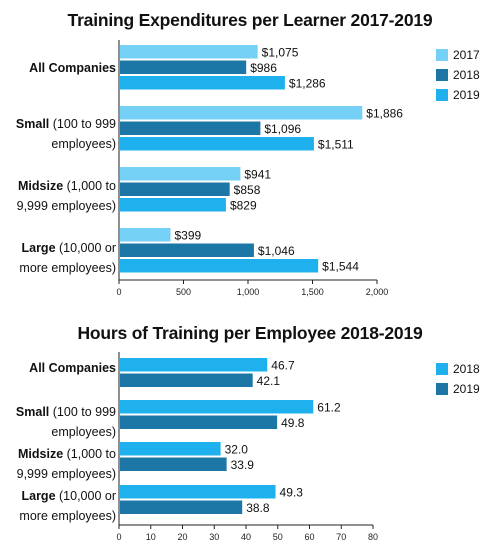 The height and width of the screenshot is (558, 500). I want to click on x-tick-label: 80, so click(373, 537).